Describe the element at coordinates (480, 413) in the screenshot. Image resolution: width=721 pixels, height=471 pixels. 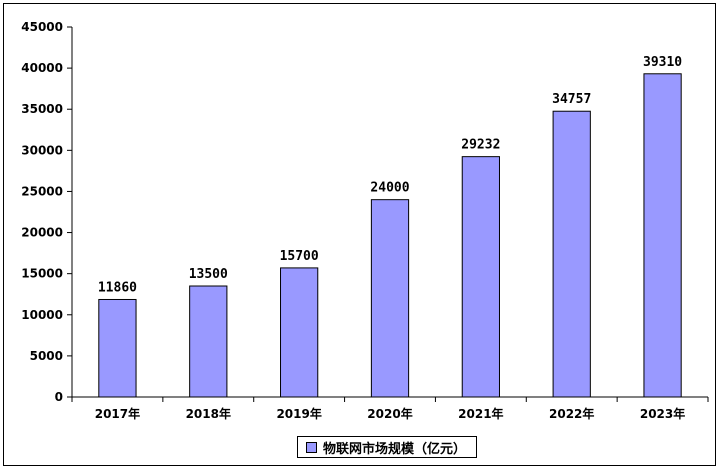
I see `x-tick-label: 2021年` at that location.